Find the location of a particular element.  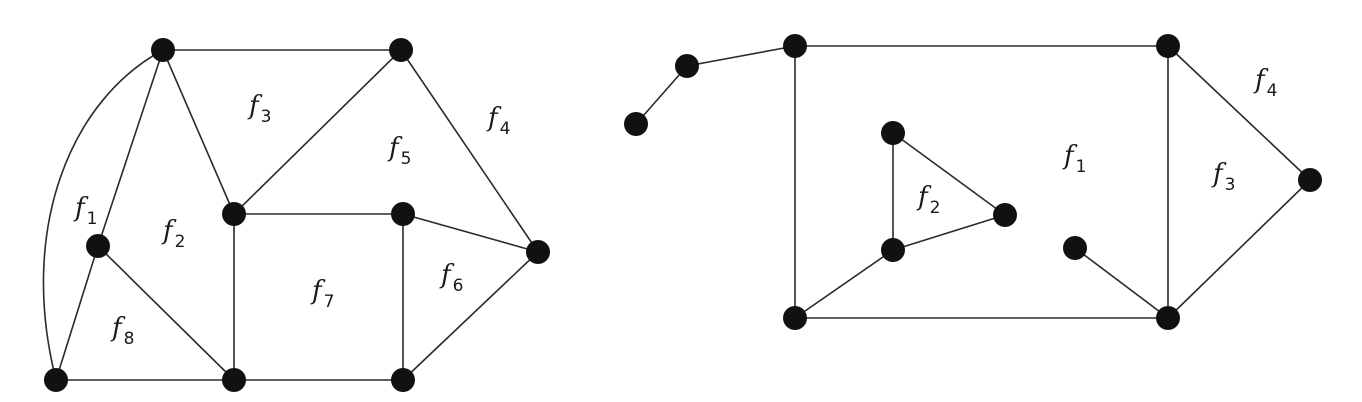

edge-curve-outer is located at coordinates (103, 215).